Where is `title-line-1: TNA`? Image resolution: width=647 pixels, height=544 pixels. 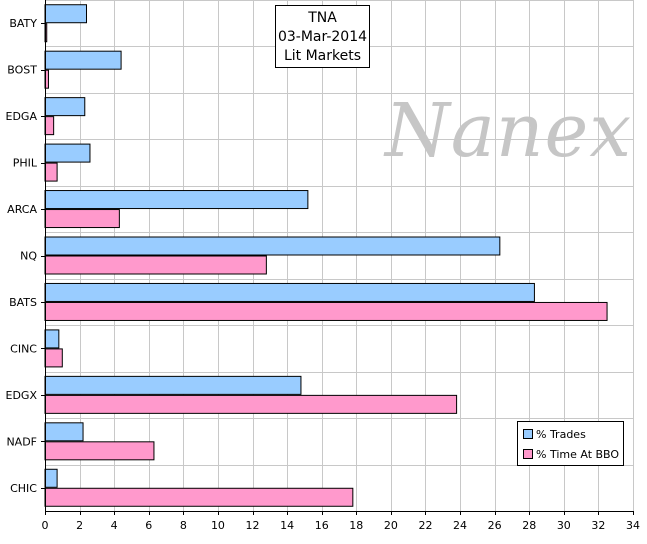 title-line-1: TNA is located at coordinates (322, 18).